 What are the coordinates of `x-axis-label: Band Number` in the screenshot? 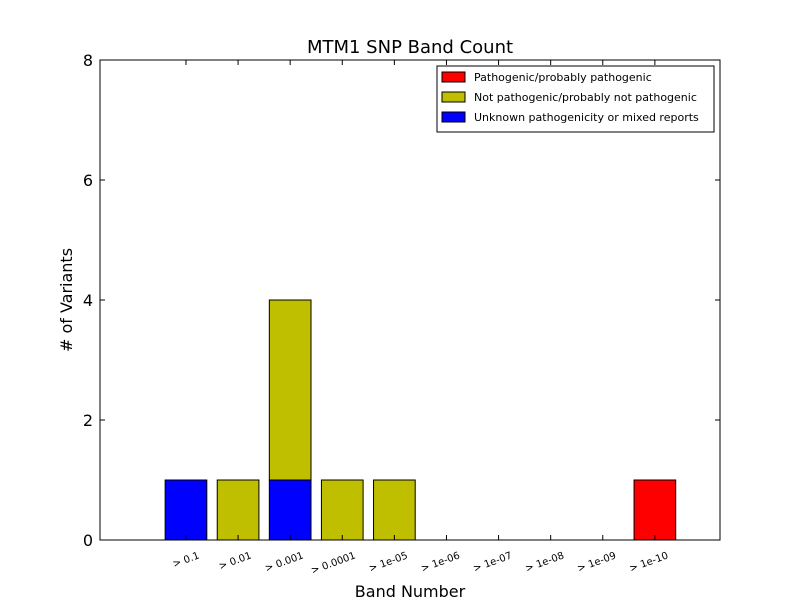 It's located at (410, 591).